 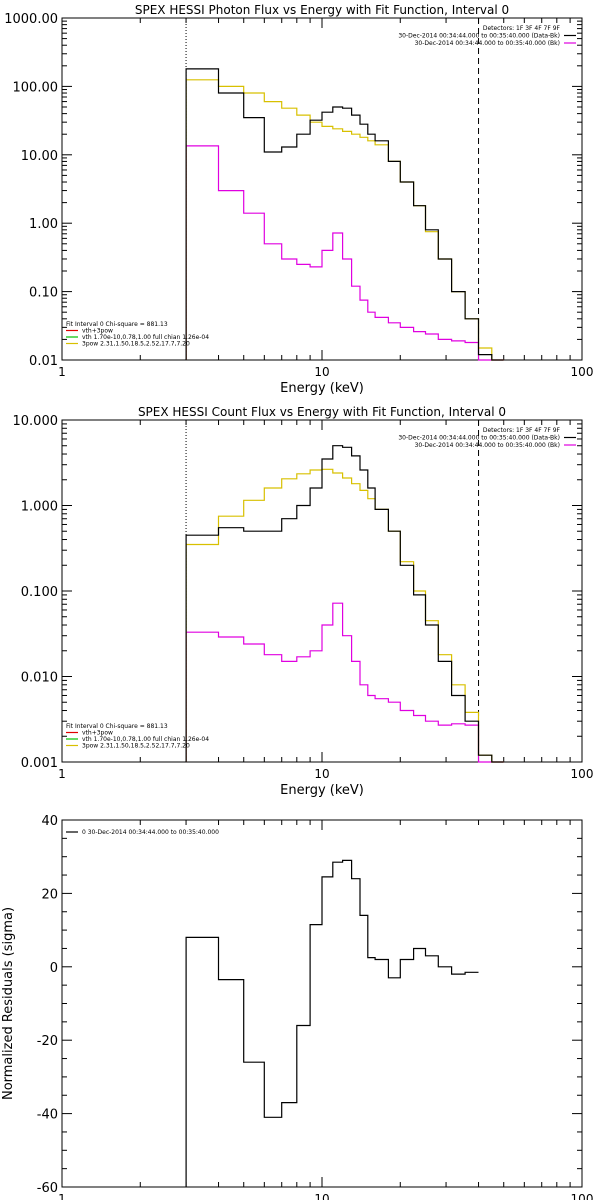 I want to click on y-tick-label: 1.00, so click(x=43, y=224).